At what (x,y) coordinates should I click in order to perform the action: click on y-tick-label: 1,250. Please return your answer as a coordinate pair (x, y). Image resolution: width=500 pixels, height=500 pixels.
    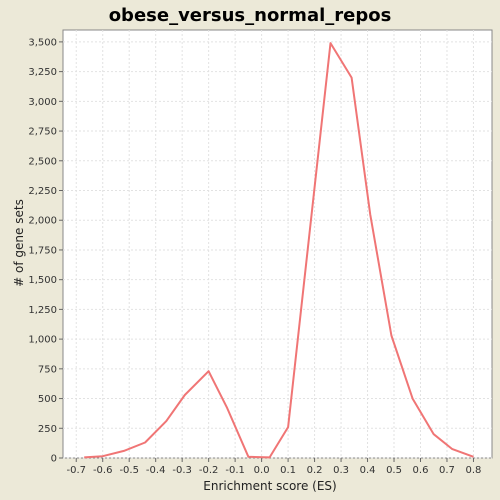
    Looking at the image, I should click on (42, 310).